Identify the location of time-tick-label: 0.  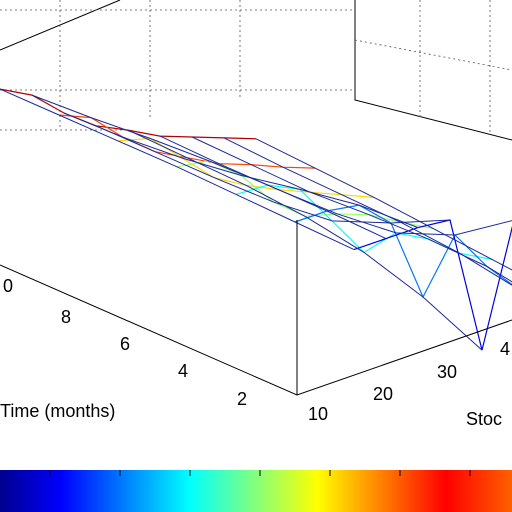
(8, 286).